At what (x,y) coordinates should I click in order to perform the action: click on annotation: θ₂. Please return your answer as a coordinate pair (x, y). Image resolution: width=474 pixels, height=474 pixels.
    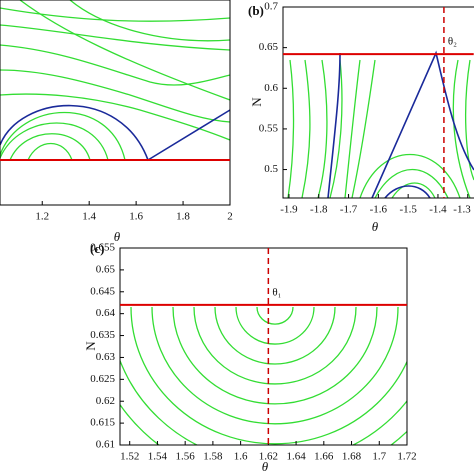
    Looking at the image, I should click on (452, 42).